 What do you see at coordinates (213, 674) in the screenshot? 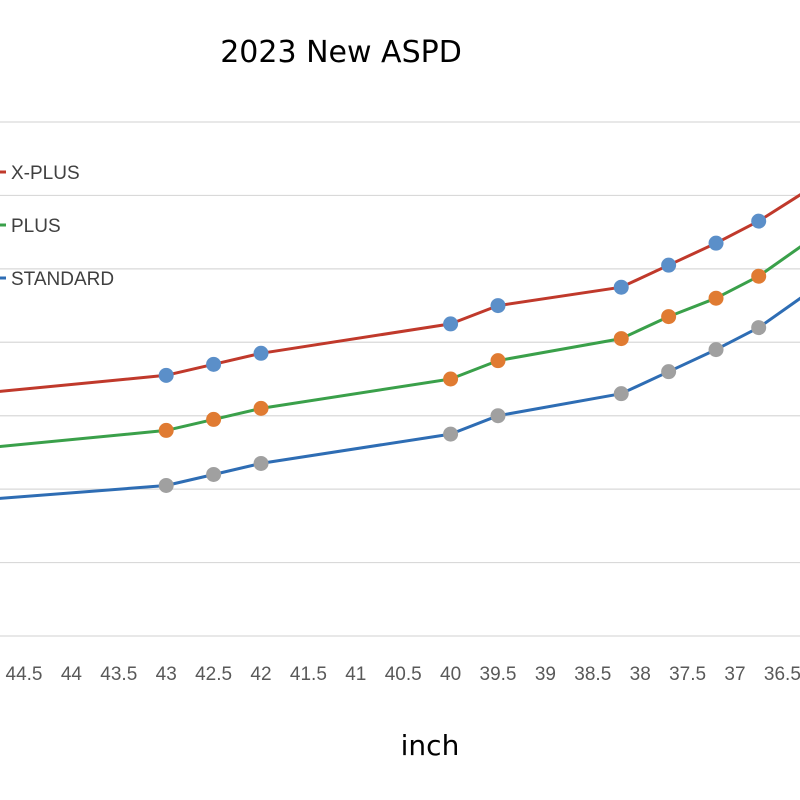
I see `x-tick-label: 42.5` at bounding box center [213, 674].